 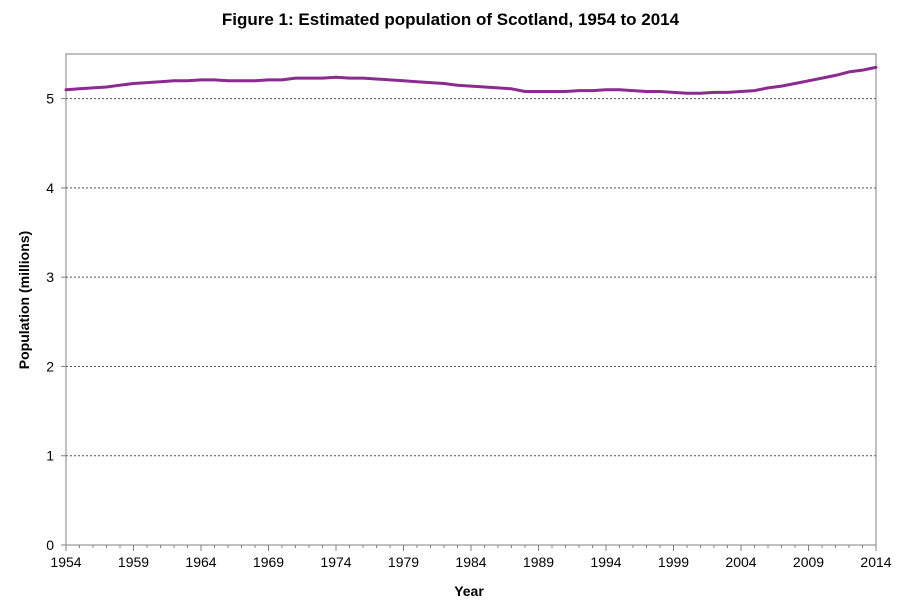 I want to click on y-tick-label: 2, so click(x=50, y=366).